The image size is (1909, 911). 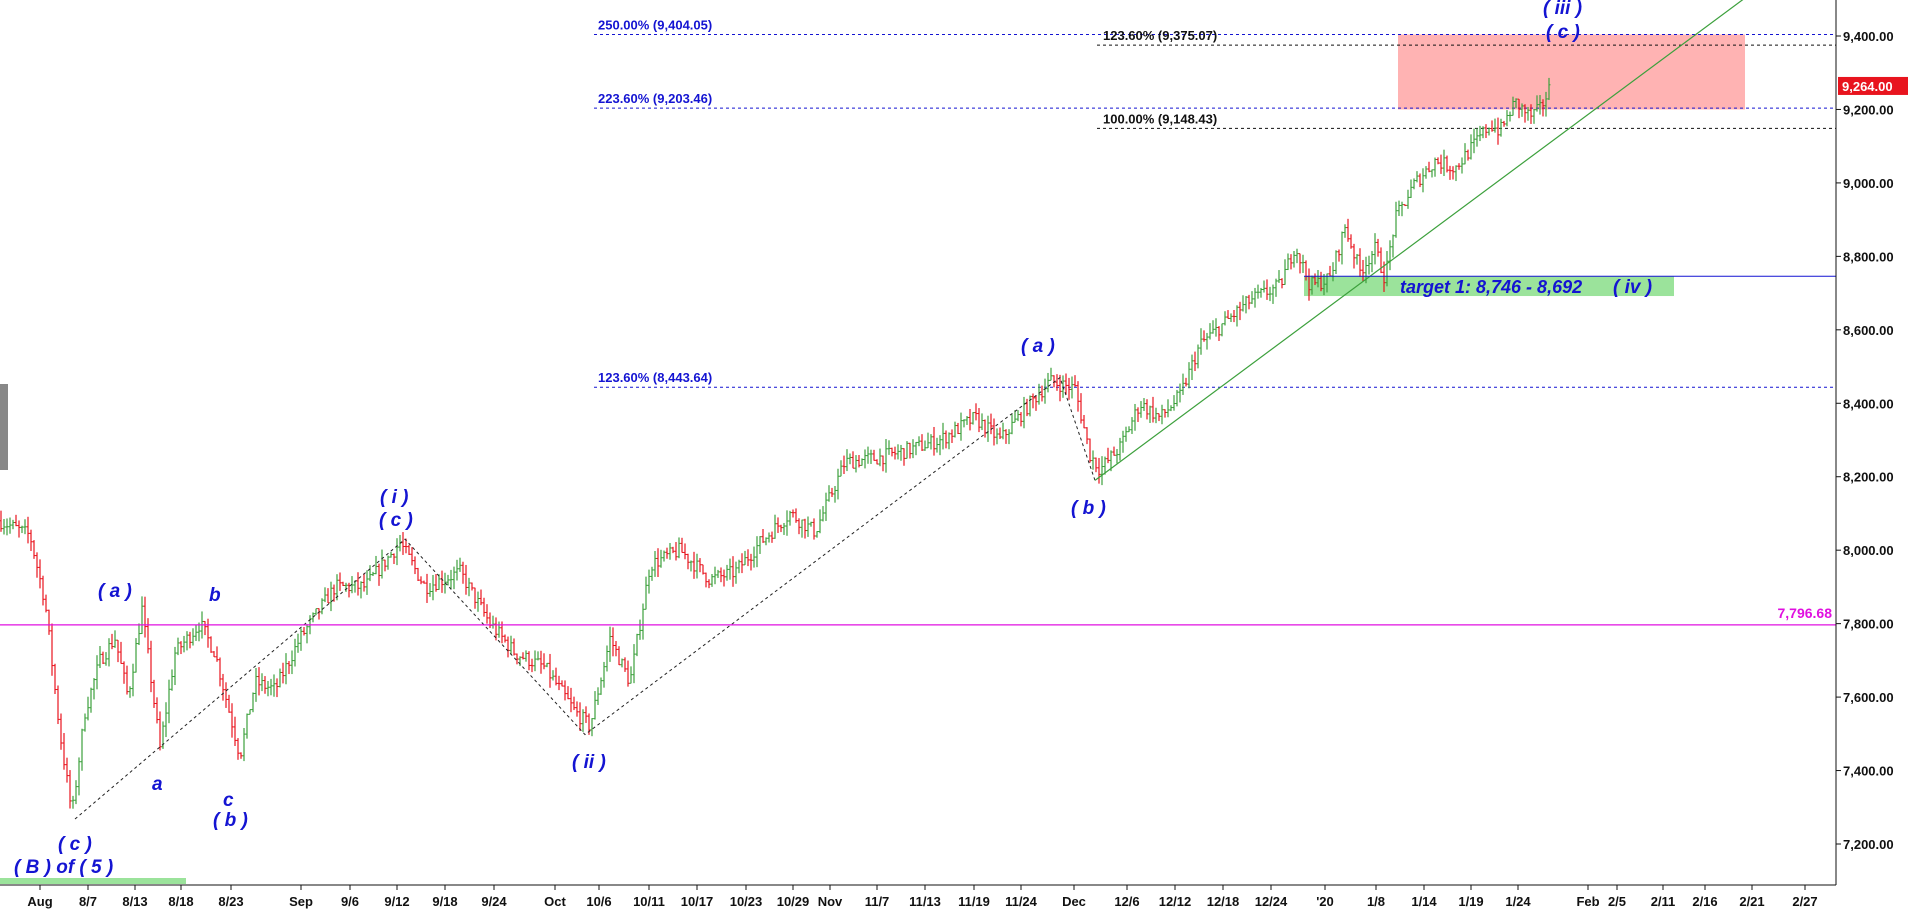 I want to click on last-price-box, so click(x=1873, y=85).